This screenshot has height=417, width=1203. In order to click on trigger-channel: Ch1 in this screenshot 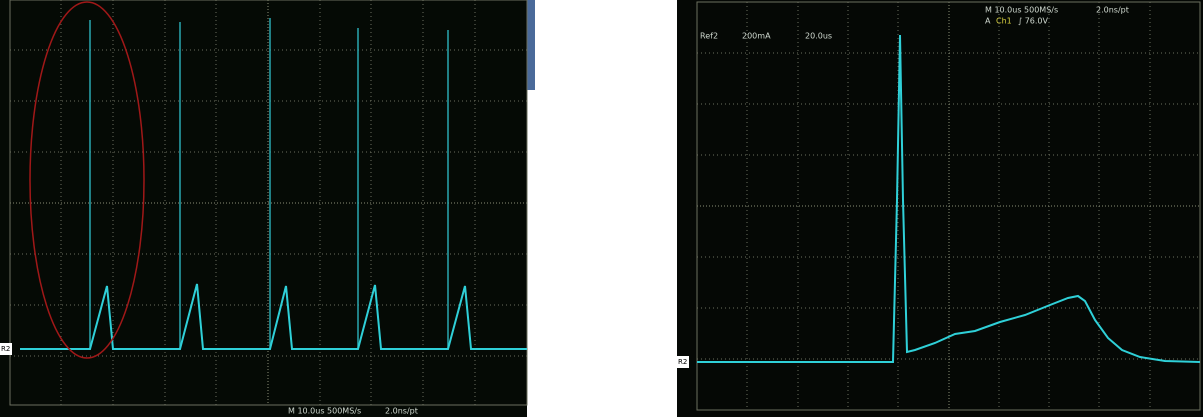, I will do `click(1004, 21)`.